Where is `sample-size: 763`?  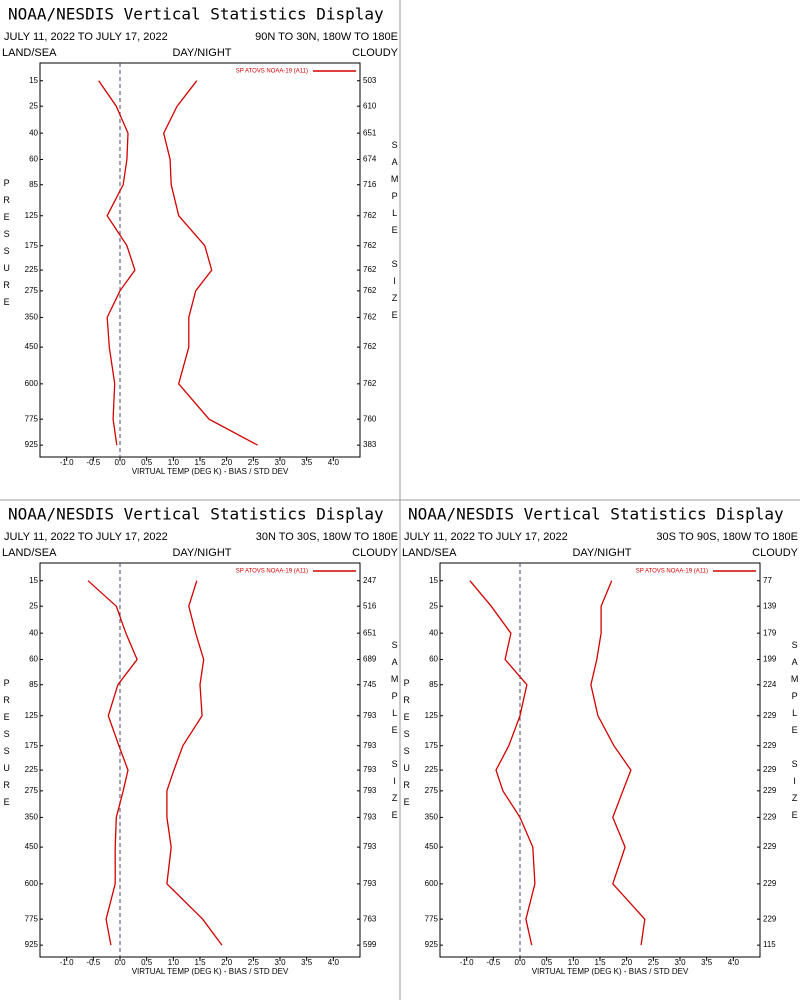
sample-size: 763 is located at coordinates (370, 918).